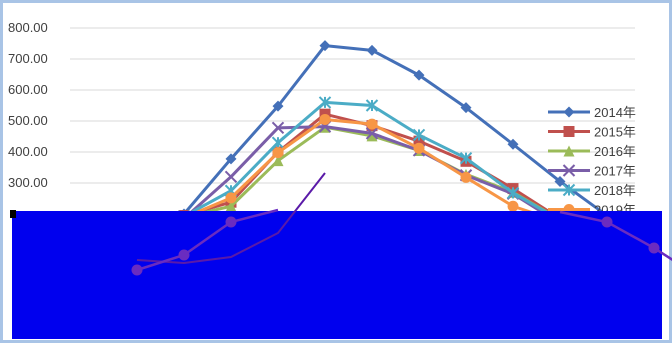 This screenshot has height=343, width=672. What do you see at coordinates (28, 120) in the screenshot?
I see `y-tick-label: 500.00` at bounding box center [28, 120].